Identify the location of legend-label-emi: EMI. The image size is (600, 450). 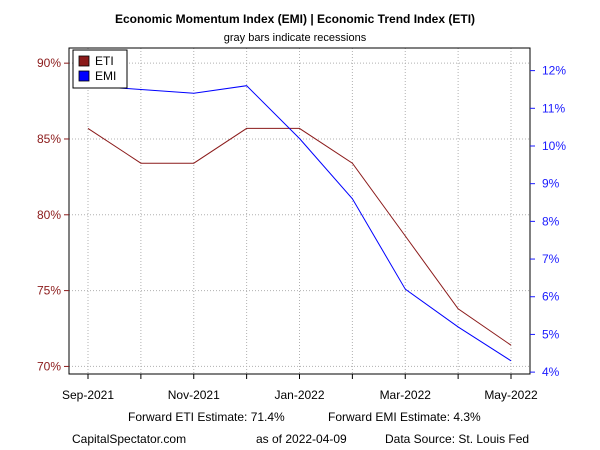
(105, 76).